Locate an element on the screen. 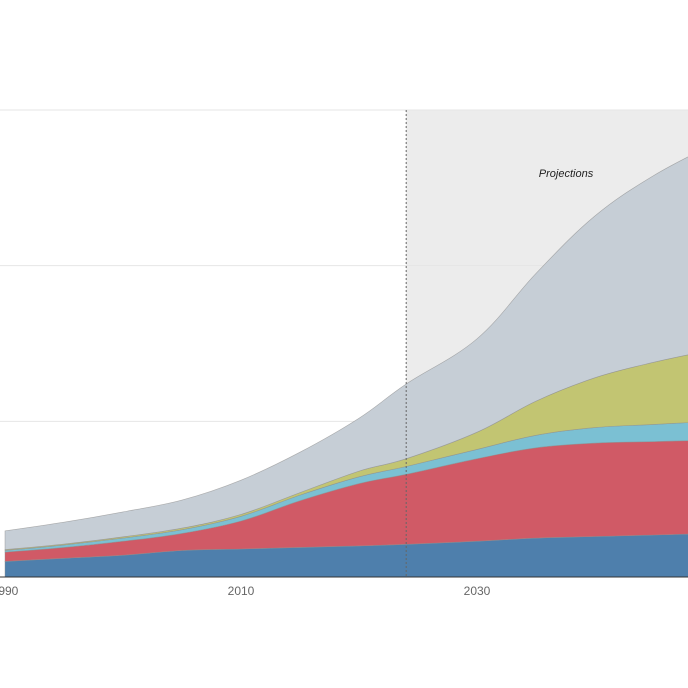  x-axis: 1990 2010 2030 is located at coordinates (344, 587).